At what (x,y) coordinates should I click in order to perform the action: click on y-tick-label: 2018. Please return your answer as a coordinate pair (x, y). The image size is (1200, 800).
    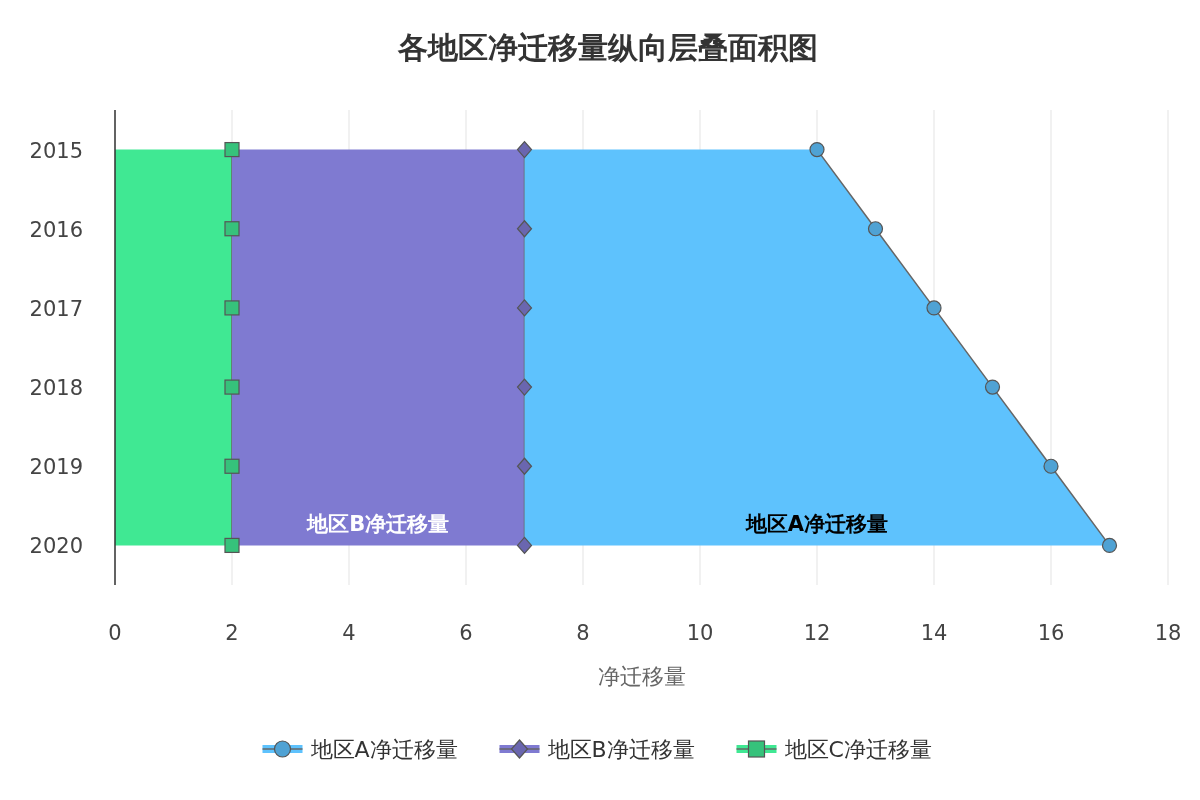
    Looking at the image, I should click on (56, 388).